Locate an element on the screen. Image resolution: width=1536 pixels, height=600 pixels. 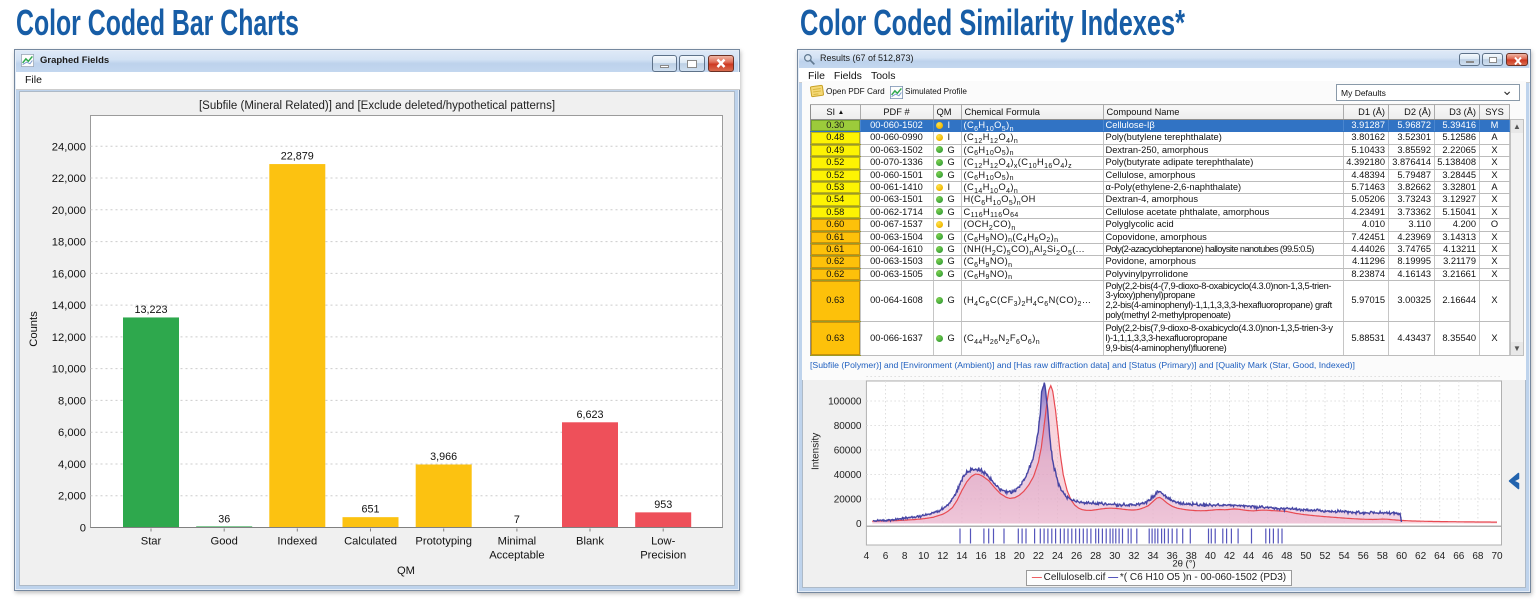
svg-text: 34 is located at coordinates (1153, 556).